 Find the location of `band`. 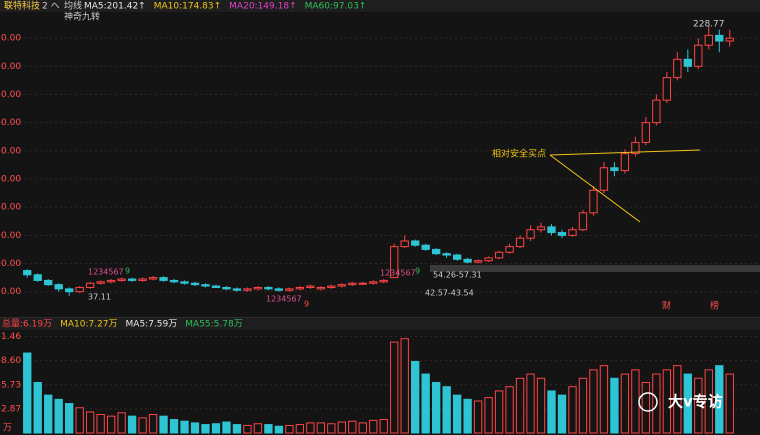

band is located at coordinates (595, 268).